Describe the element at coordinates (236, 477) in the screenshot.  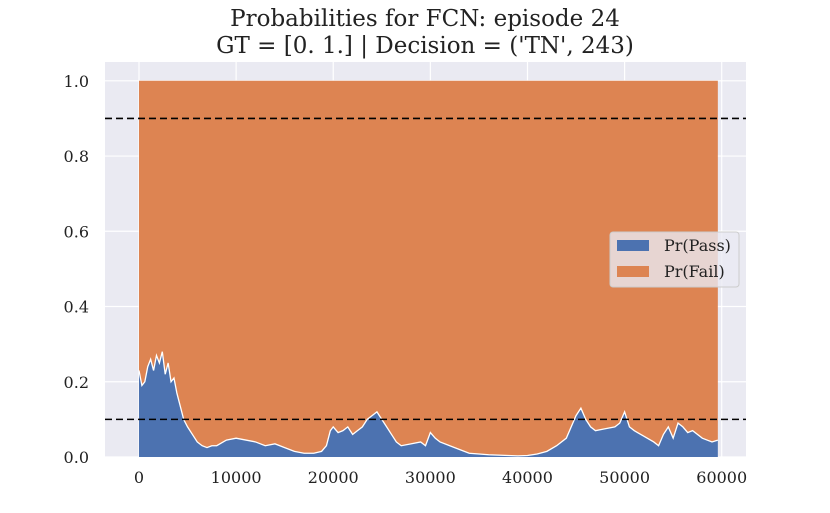
I see `x-tick-label: 10000` at that location.